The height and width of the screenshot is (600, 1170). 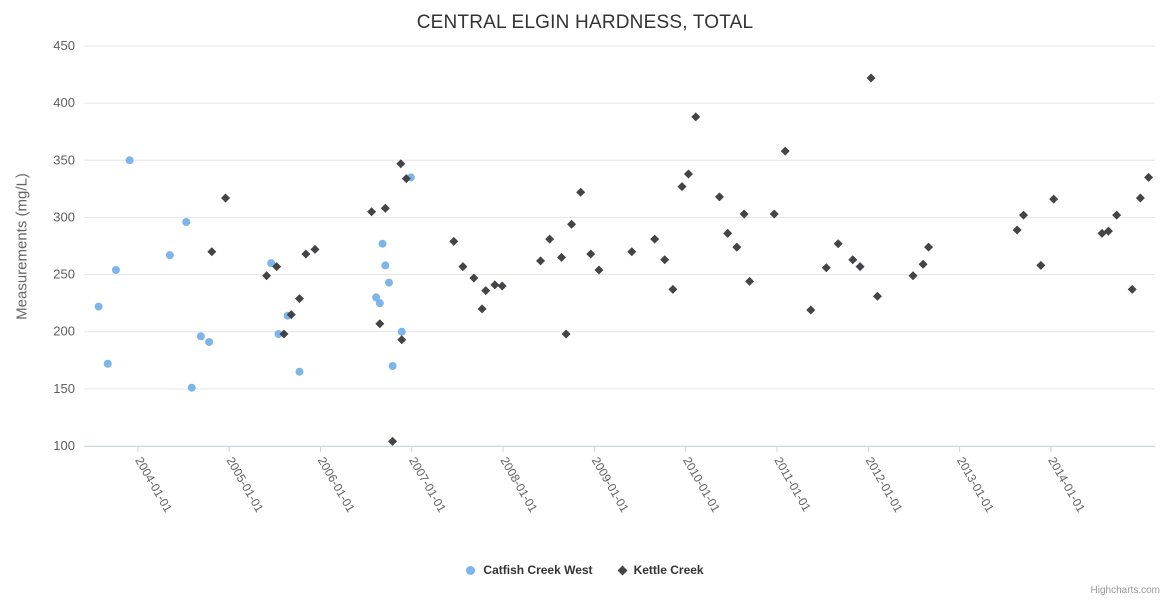 What do you see at coordinates (660, 570) in the screenshot?
I see `legend-item-kettle-creek: Kettle Creek` at bounding box center [660, 570].